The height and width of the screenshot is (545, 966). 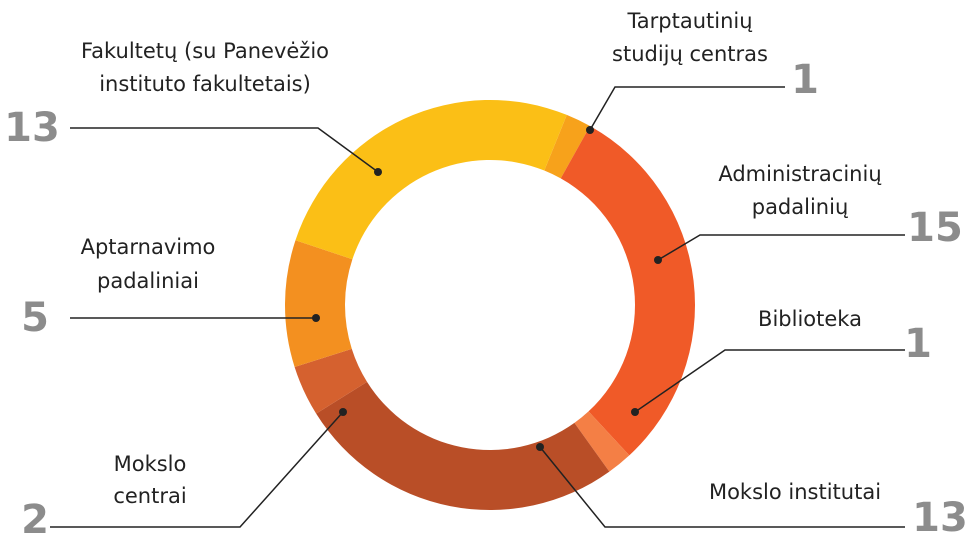 What do you see at coordinates (690, 54) in the screenshot?
I see `category-label: studijų centras` at bounding box center [690, 54].